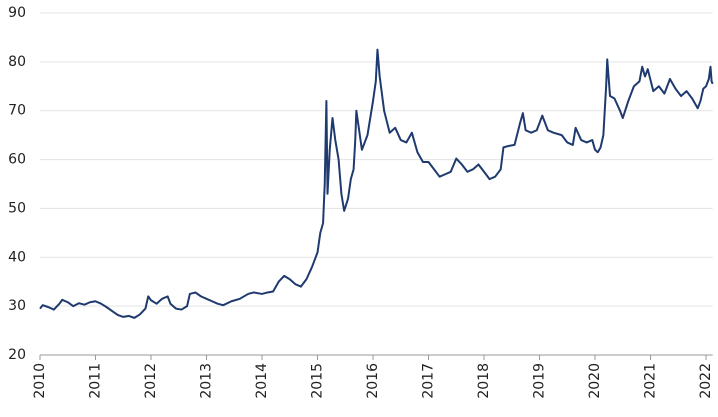 Image resolution: width=718 pixels, height=417 pixels. What do you see at coordinates (17, 13) in the screenshot?
I see `y-tick-label: 90` at bounding box center [17, 13].